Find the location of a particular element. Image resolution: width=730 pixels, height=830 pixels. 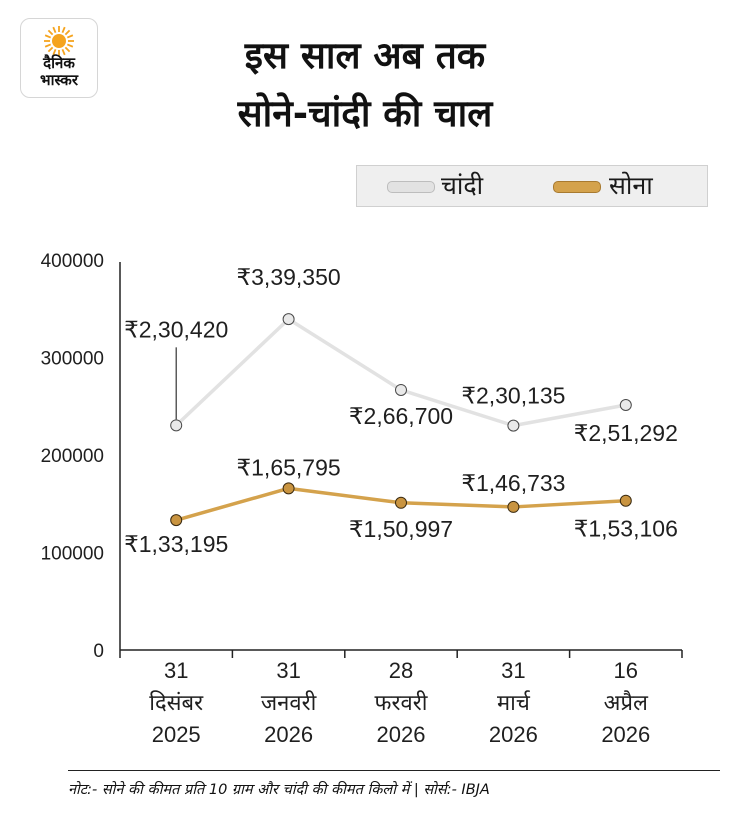

gold-data-label: ₹1,65,795 is located at coordinates (289, 467).